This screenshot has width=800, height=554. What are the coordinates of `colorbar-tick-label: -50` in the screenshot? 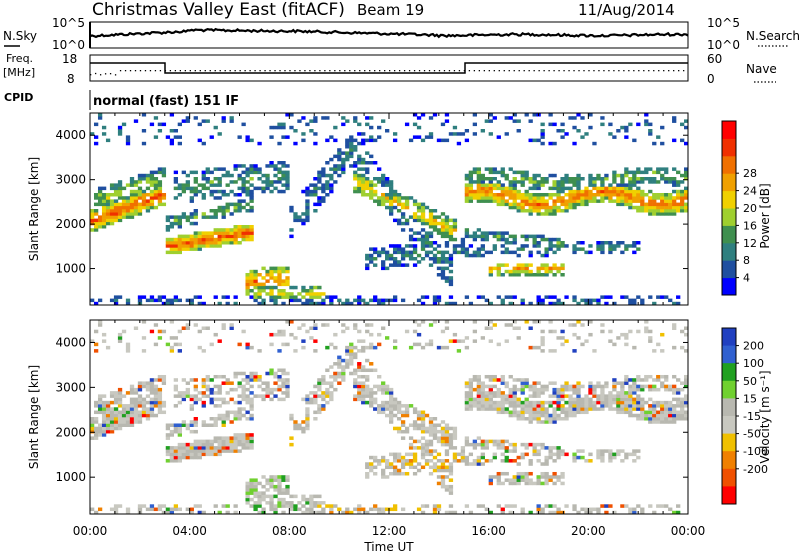 It's located at (752, 434).